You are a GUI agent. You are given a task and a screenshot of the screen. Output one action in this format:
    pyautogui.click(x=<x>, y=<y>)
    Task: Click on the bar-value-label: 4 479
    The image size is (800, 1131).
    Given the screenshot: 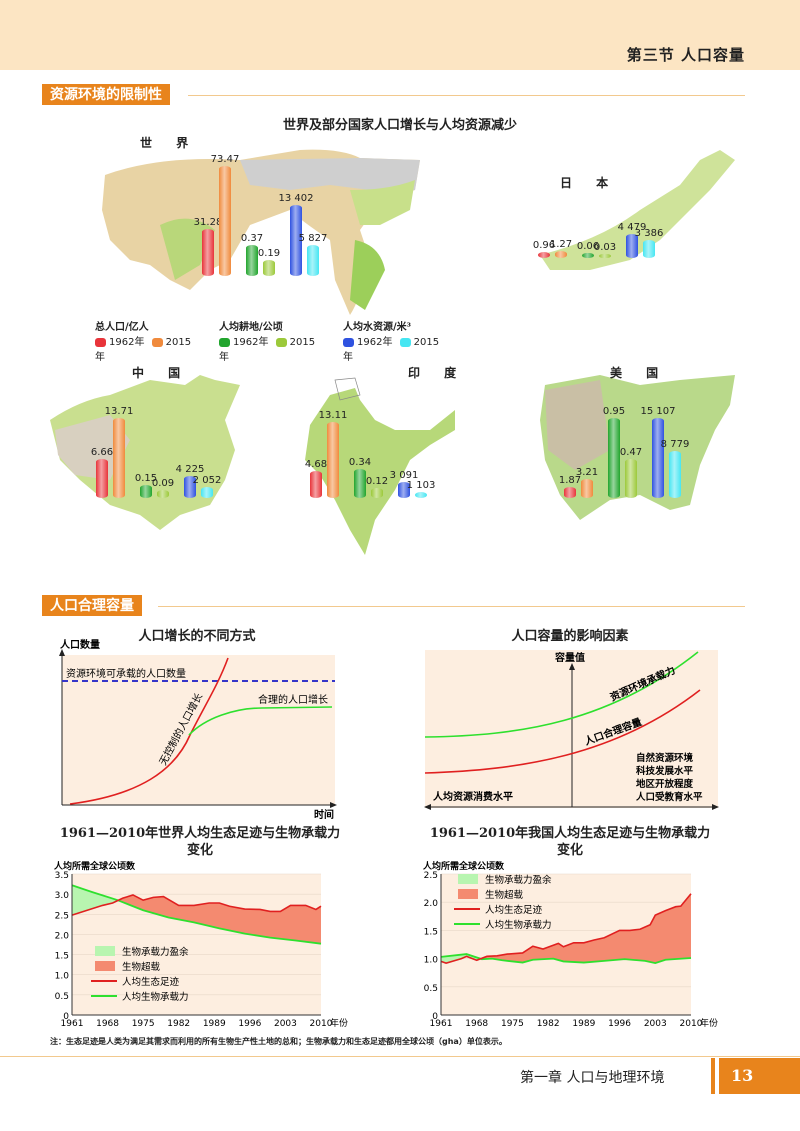 What is the action you would take?
    pyautogui.click(x=632, y=228)
    